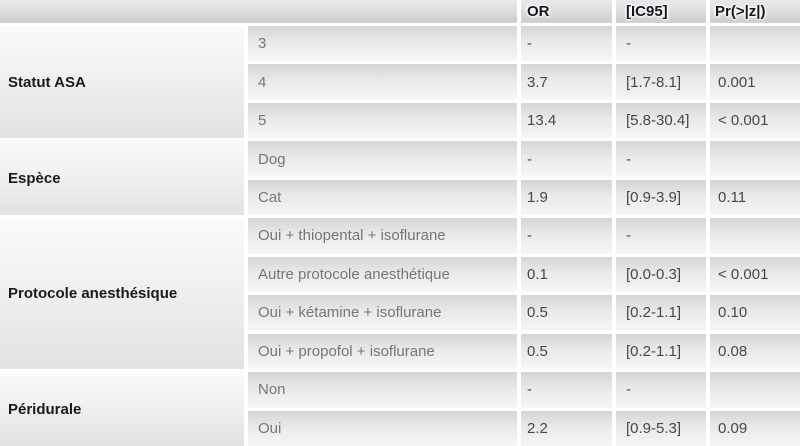  Describe the element at coordinates (755, 351) in the screenshot. I see `pr-cell: 0.08` at that location.